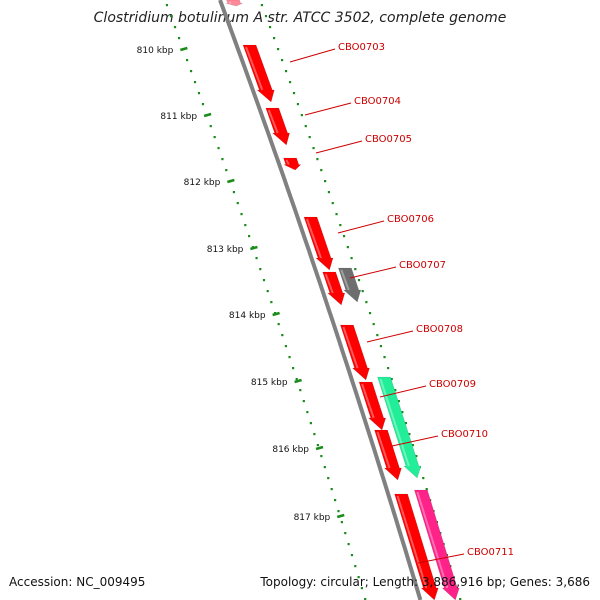 The image size is (600, 600). I want to click on gene-arrow-cbo0711-shade, so click(412, 542).